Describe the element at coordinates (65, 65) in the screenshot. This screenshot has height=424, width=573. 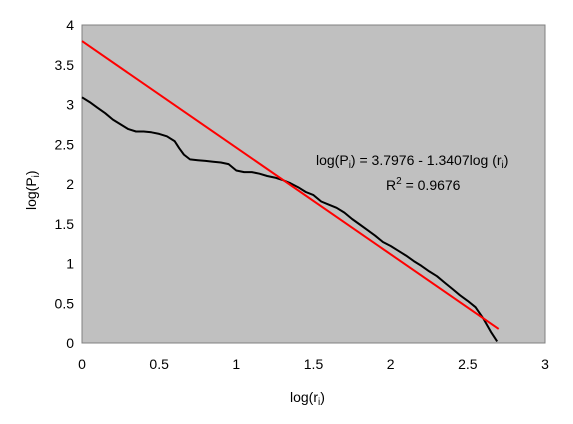
I see `y-tick-label: 3.5` at that location.